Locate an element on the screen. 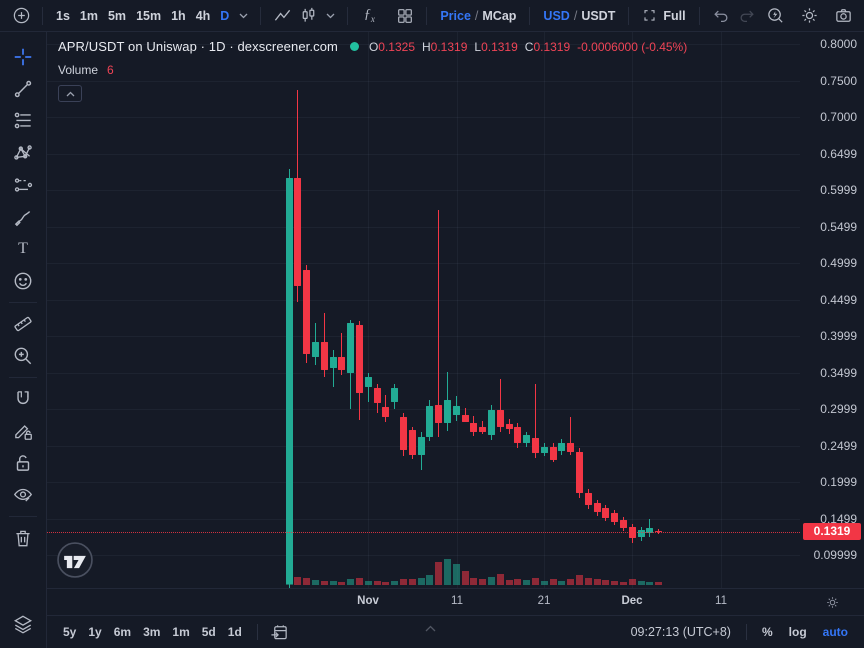  time-axis-label: Dec is located at coordinates (632, 601).